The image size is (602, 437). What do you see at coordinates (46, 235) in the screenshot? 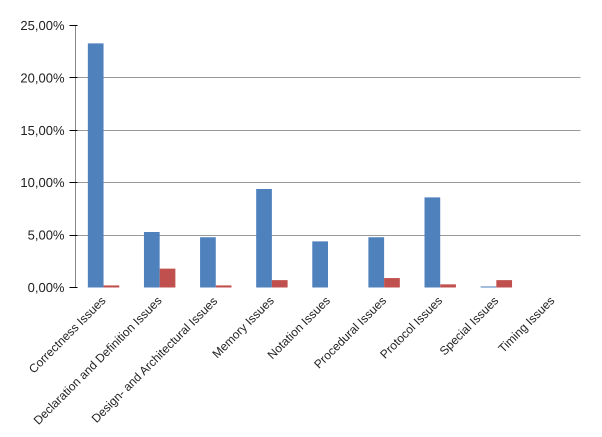
I see `y-tick-label: 5,00%` at bounding box center [46, 235].